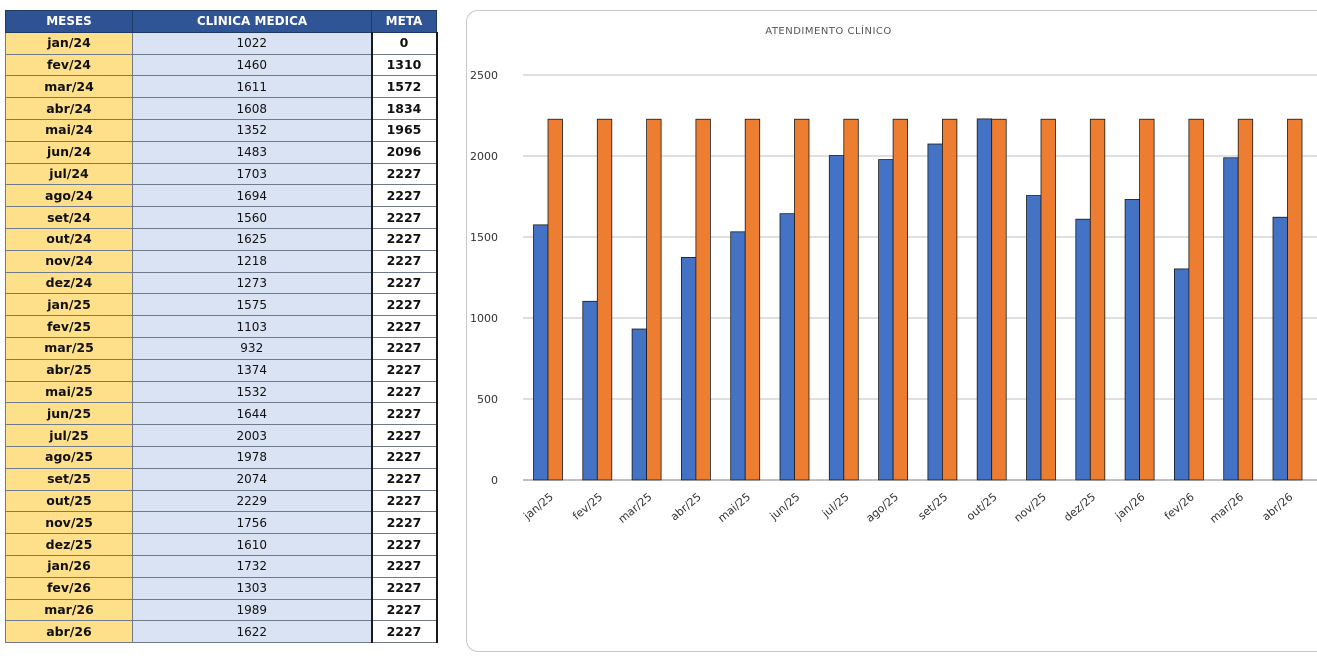 The width and height of the screenshot is (1317, 659). I want to click on table-row: set/25 2074 2227, so click(221, 479).